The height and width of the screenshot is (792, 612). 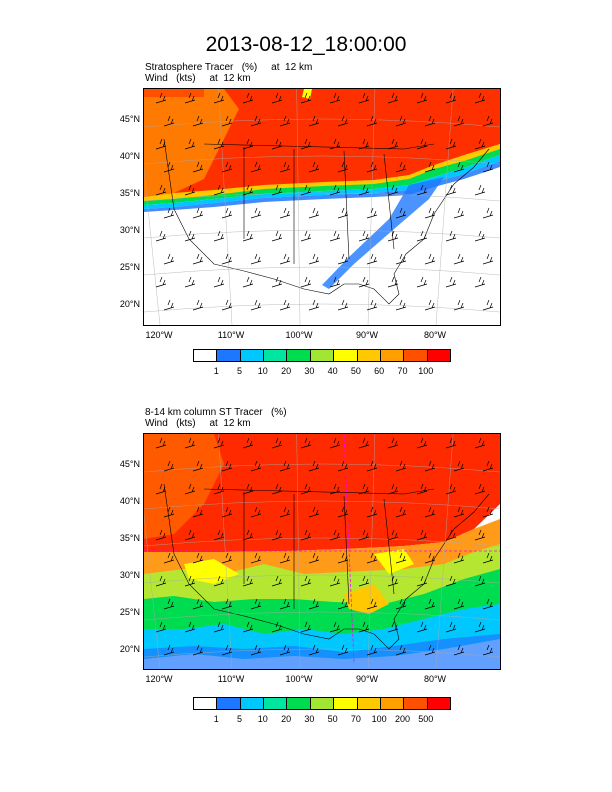 What do you see at coordinates (129, 464) in the screenshot?
I see `latitude-tick-label: 45°N` at bounding box center [129, 464].